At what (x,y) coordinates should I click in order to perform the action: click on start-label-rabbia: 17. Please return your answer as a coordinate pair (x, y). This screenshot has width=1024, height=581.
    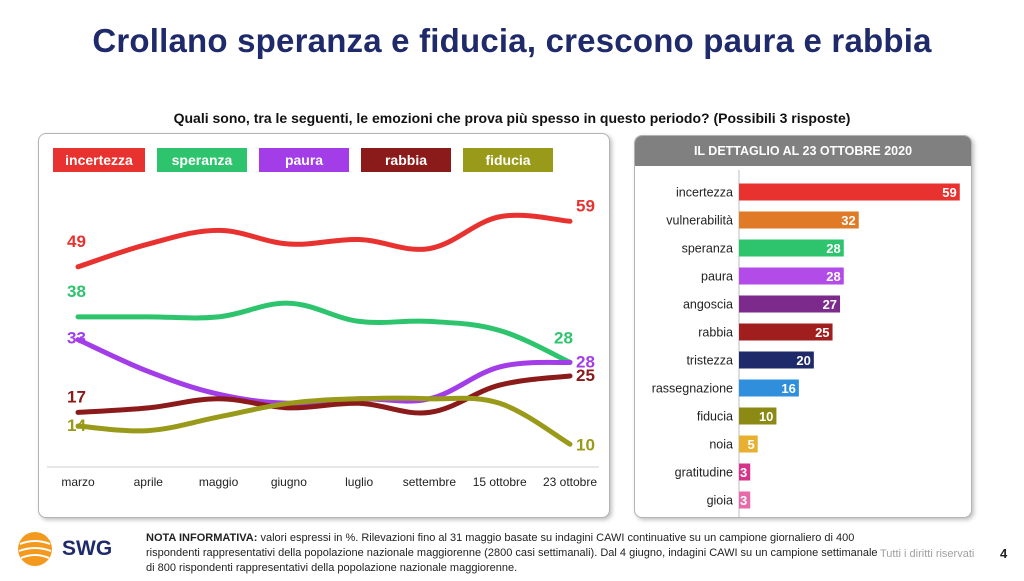
    Looking at the image, I should click on (76, 396).